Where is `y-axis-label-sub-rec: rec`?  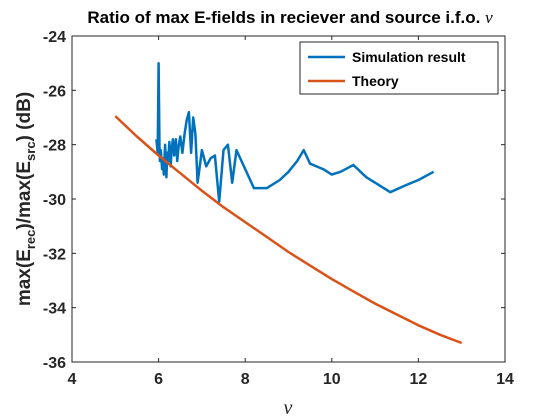 y-axis-label-sub-rec: rec is located at coordinates (30, 240).